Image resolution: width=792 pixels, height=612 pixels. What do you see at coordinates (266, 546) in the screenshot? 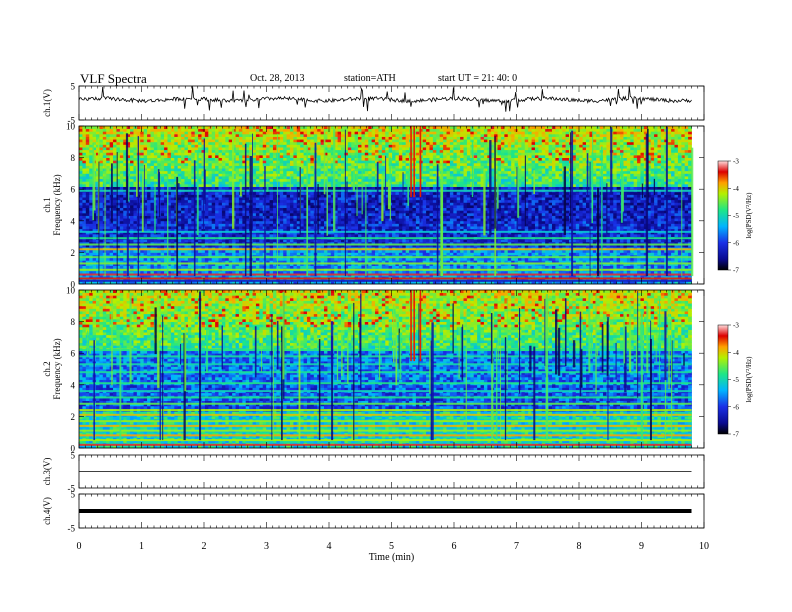
I see `xtick-label: 3` at bounding box center [266, 546].